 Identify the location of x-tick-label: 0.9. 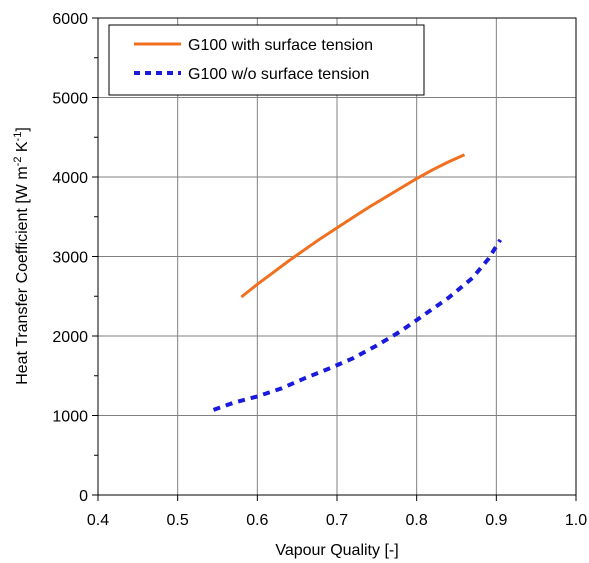
(496, 520).